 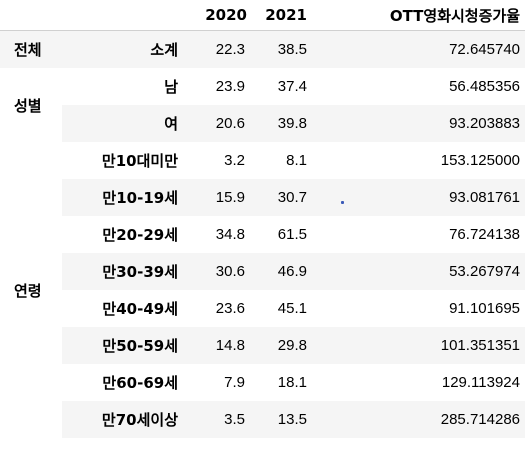 What do you see at coordinates (281, 271) in the screenshot?
I see `cell-2021: 46.9` at bounding box center [281, 271].